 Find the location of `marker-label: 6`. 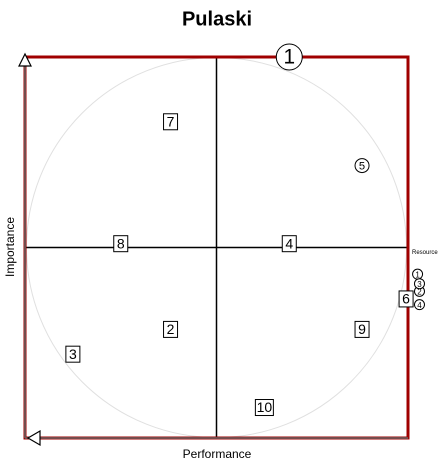

marker-label: 6 is located at coordinates (406, 299).